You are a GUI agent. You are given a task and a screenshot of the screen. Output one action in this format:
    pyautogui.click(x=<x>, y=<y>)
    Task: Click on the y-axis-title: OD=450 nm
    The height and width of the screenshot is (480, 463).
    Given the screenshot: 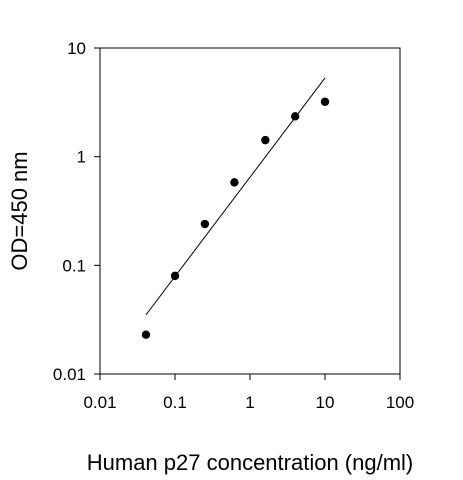 What is the action you would take?
    pyautogui.click(x=19, y=210)
    